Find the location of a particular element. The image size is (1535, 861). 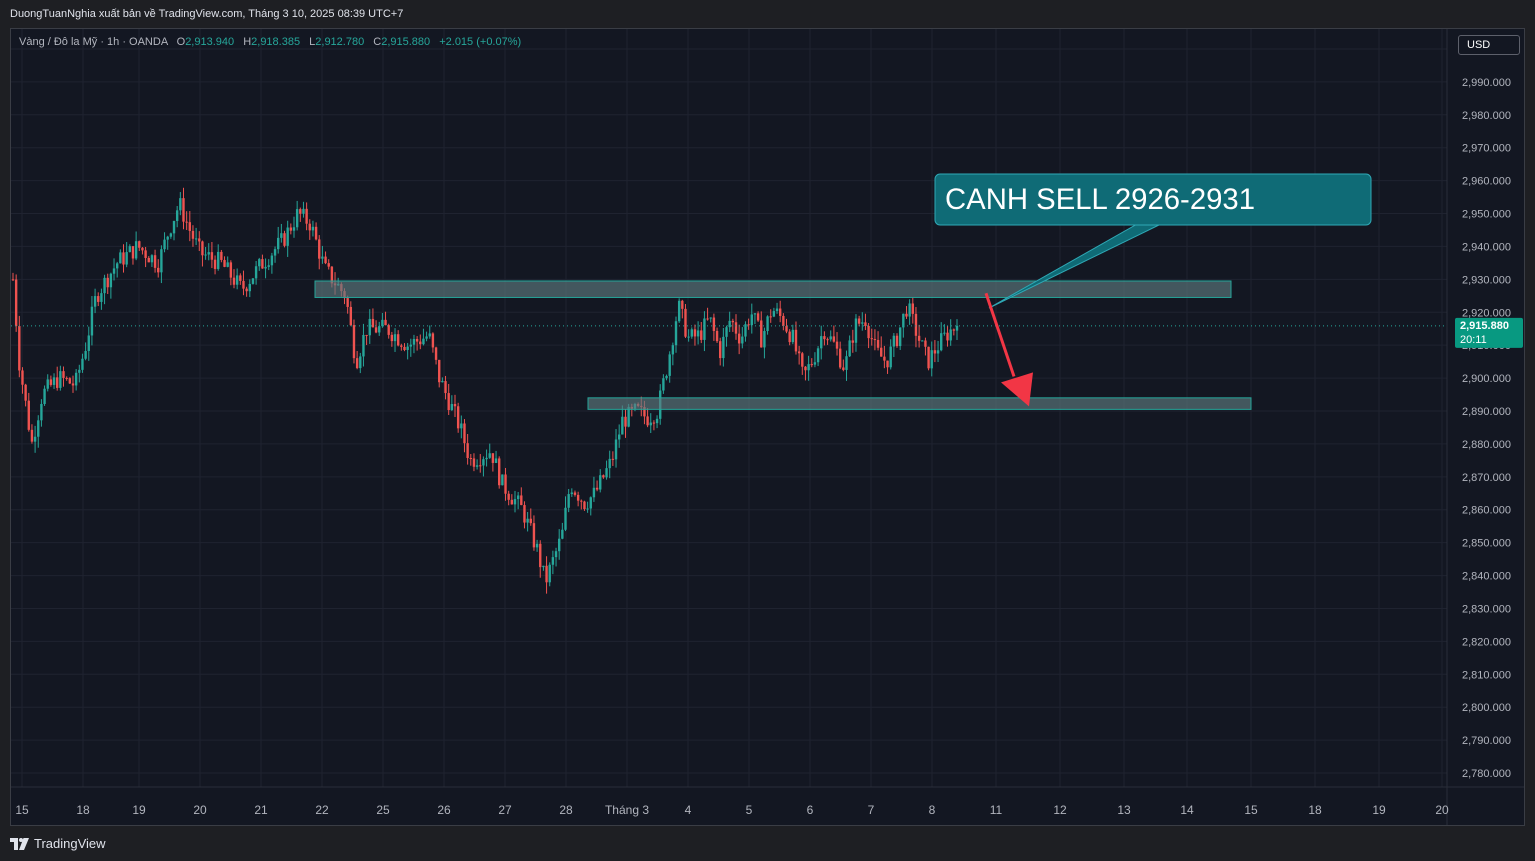

tradingview-brand: TradingView is located at coordinates (70, 843).